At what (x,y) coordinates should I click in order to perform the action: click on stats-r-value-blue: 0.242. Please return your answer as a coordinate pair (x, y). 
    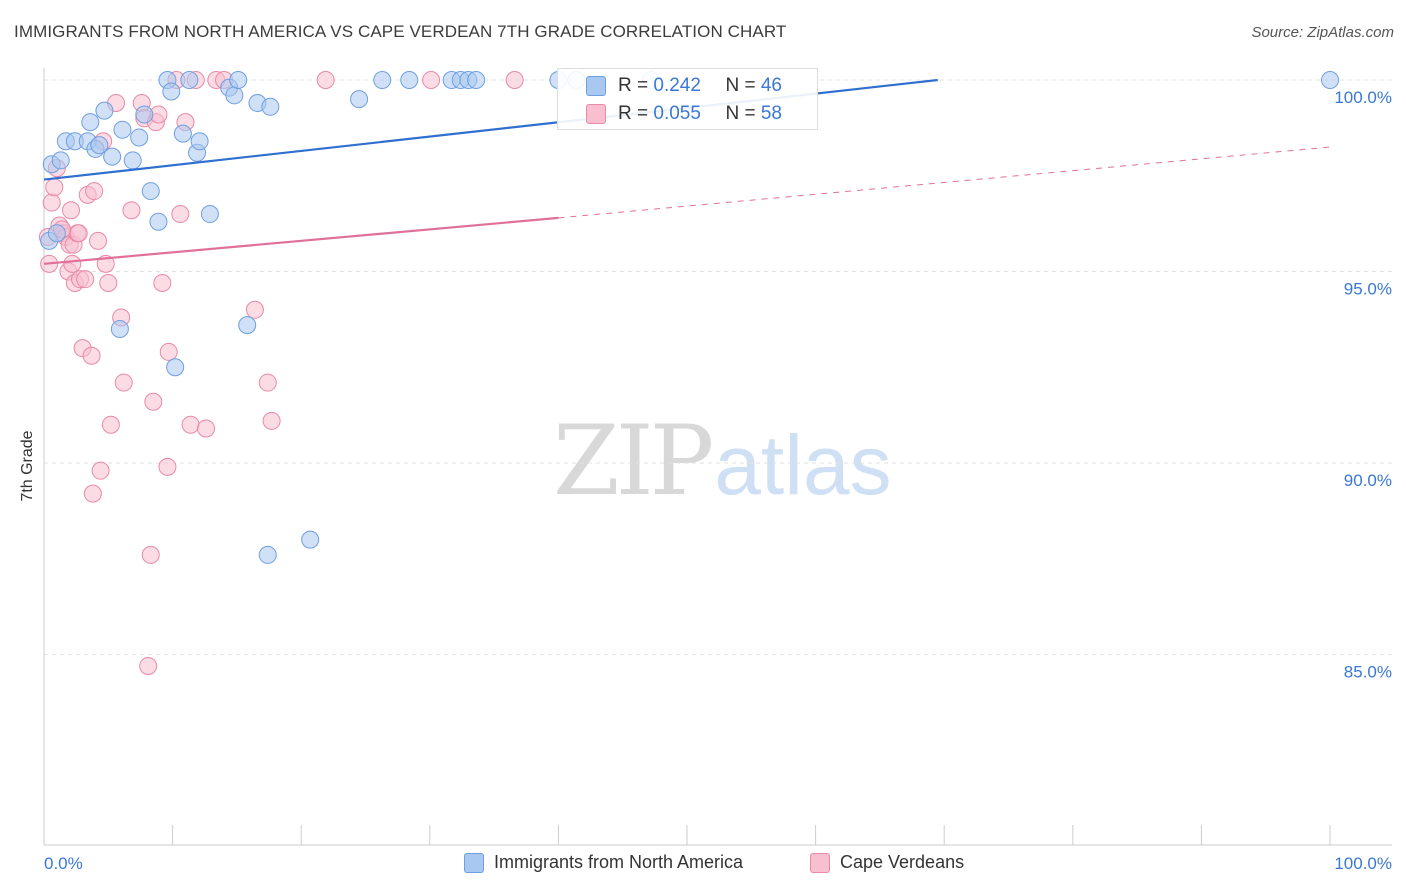
    Looking at the image, I should click on (677, 85).